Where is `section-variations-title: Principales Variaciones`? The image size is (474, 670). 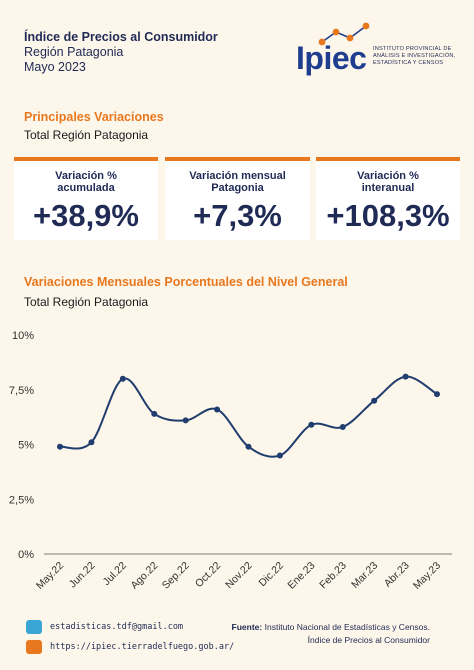 section-variations-title: Principales Variaciones is located at coordinates (94, 117).